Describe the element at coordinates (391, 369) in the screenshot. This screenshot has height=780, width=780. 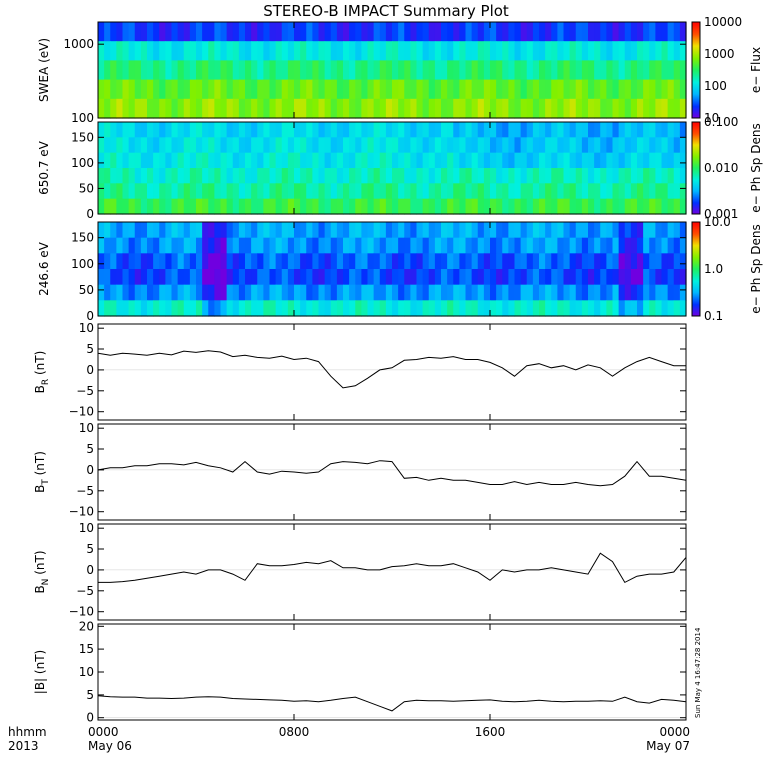
I see `series-line` at that location.